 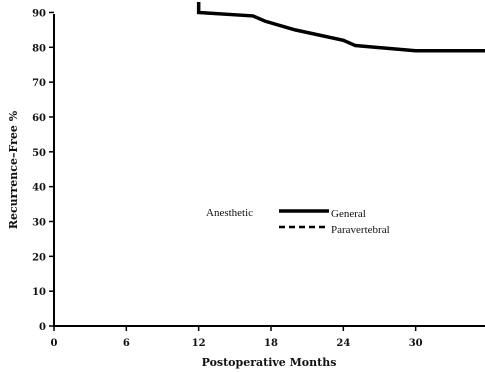 What do you see at coordinates (39, 153) in the screenshot?
I see `y-tick-label: 50` at bounding box center [39, 153].